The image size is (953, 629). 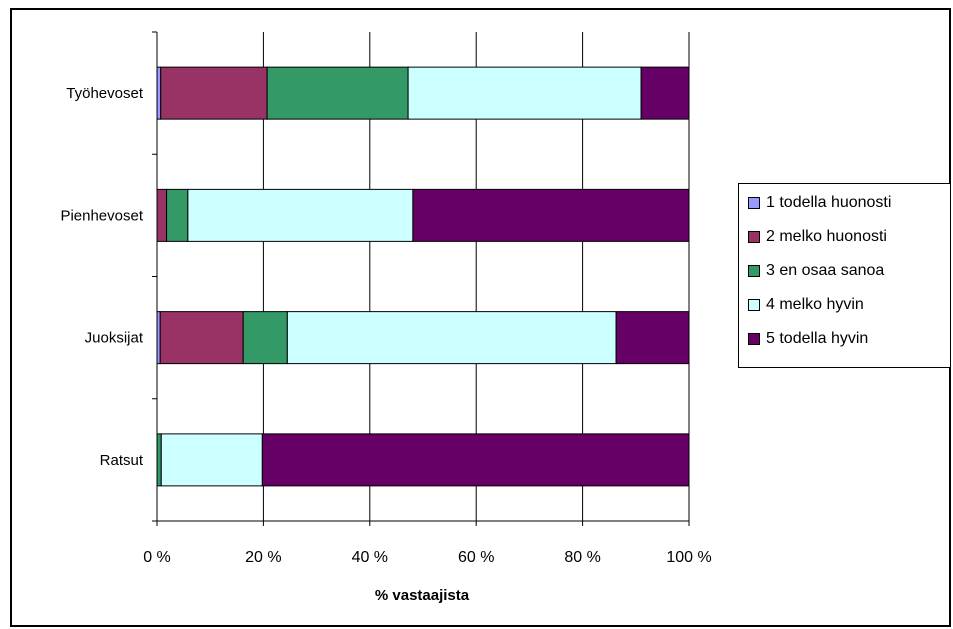 What do you see at coordinates (105, 93) in the screenshot?
I see `category-label: Työhevoset` at bounding box center [105, 93].